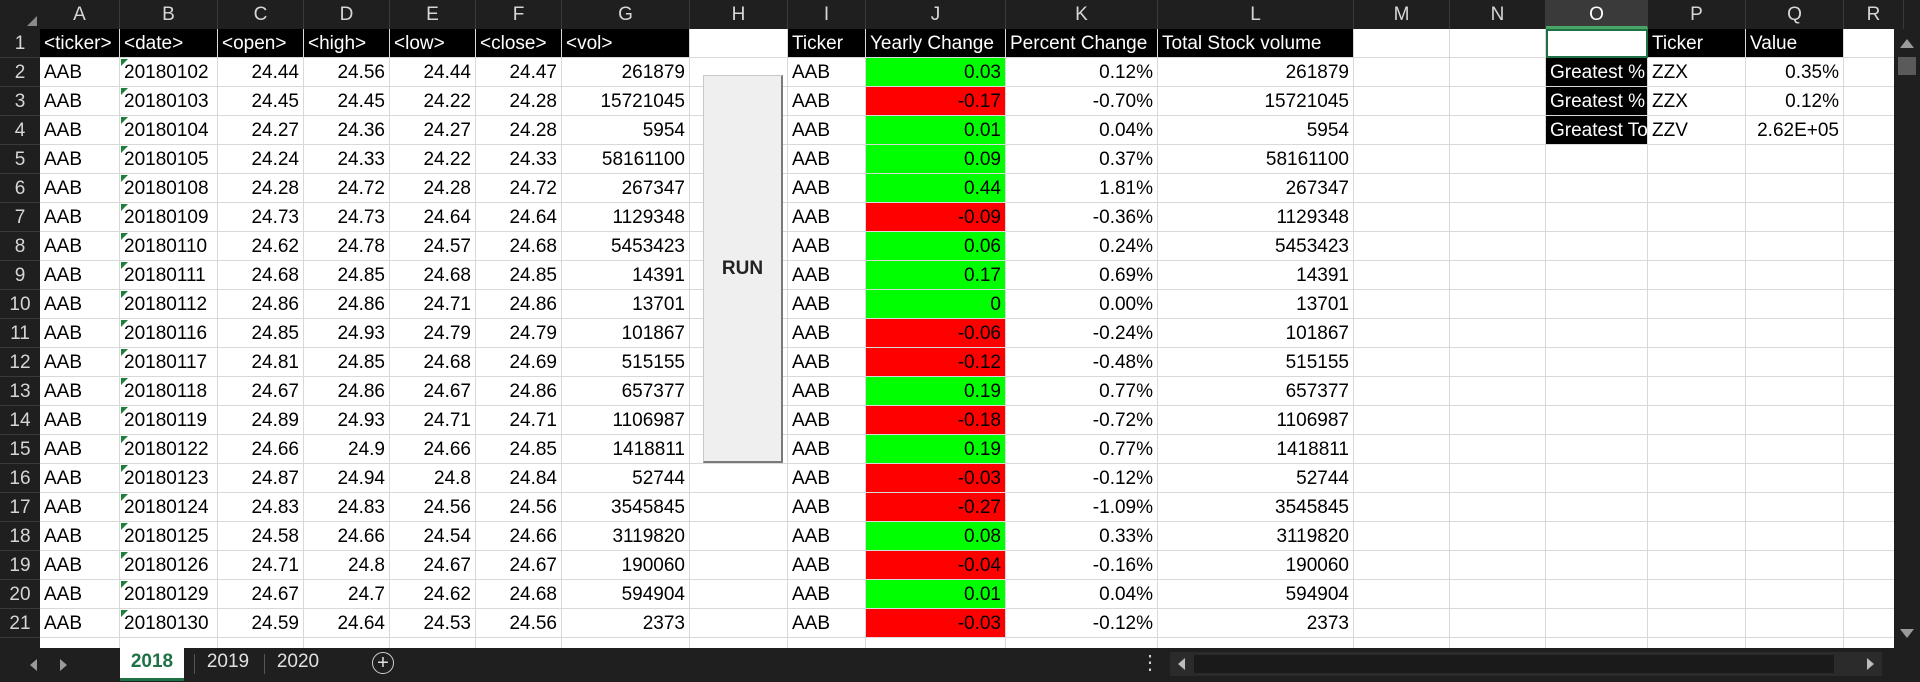 This screenshot has height=682, width=1920. I want to click on cell-percent-change: -0.24%, so click(1122, 333).